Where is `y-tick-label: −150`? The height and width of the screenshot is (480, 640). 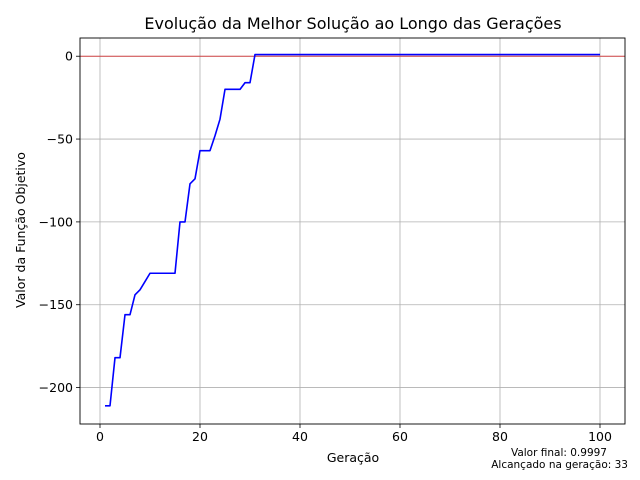
y-tick-label: −150 is located at coordinates (56, 304).